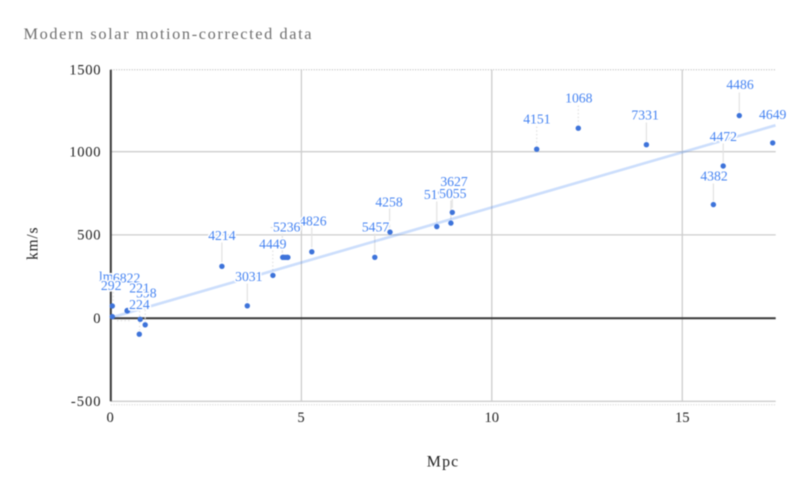  I want to click on svg-text: 4214, so click(222, 235).